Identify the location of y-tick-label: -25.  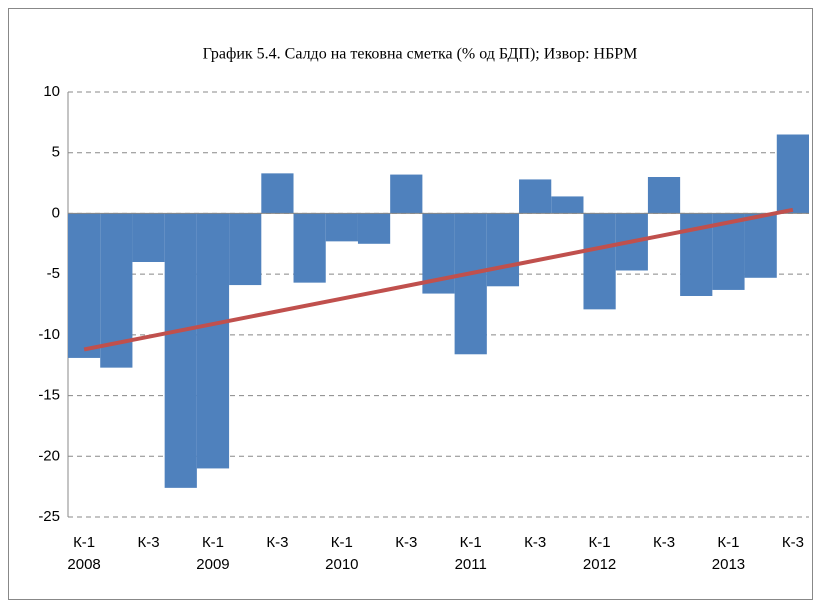
(49, 516).